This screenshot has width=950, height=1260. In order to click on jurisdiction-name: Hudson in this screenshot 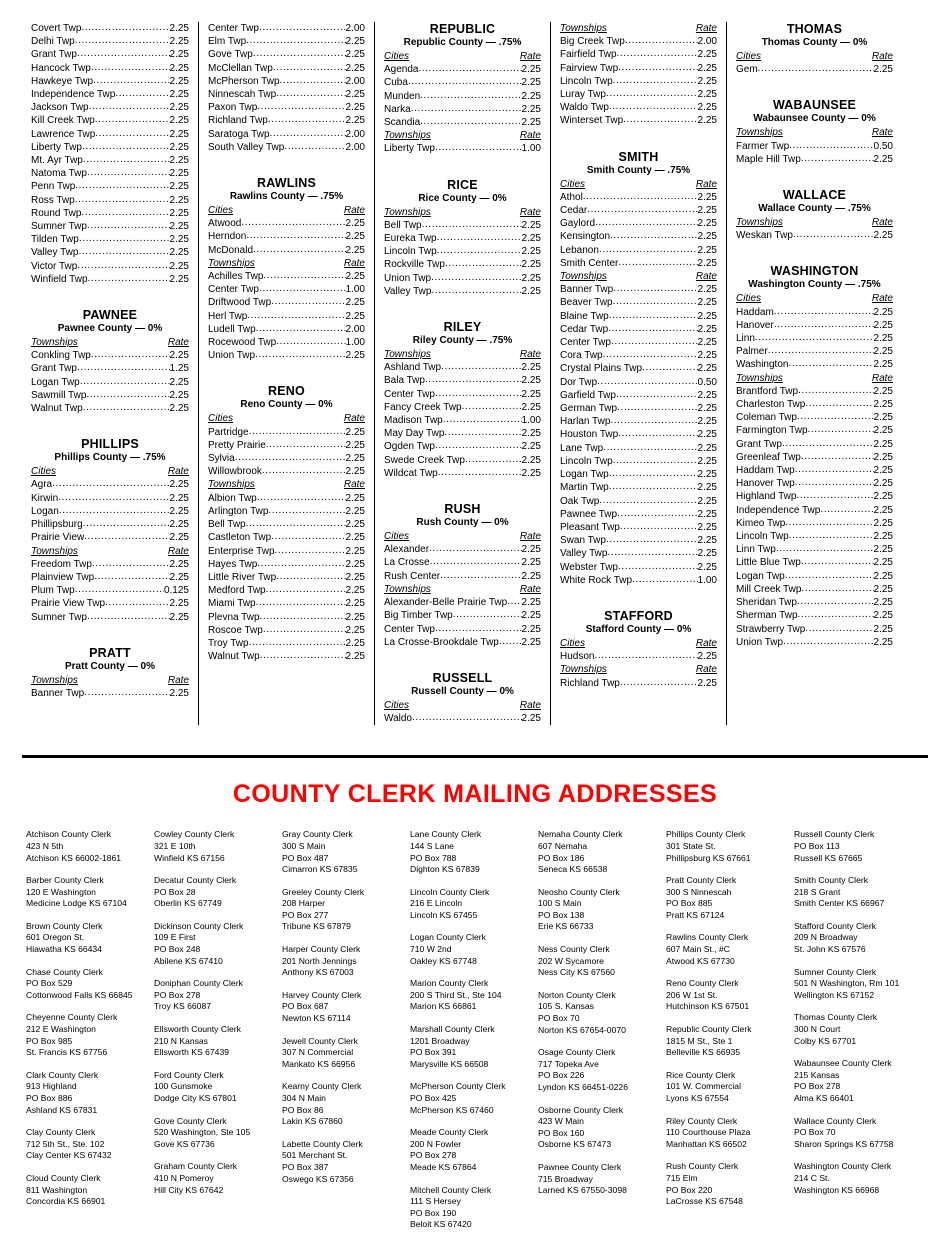, I will do `click(577, 657)`.